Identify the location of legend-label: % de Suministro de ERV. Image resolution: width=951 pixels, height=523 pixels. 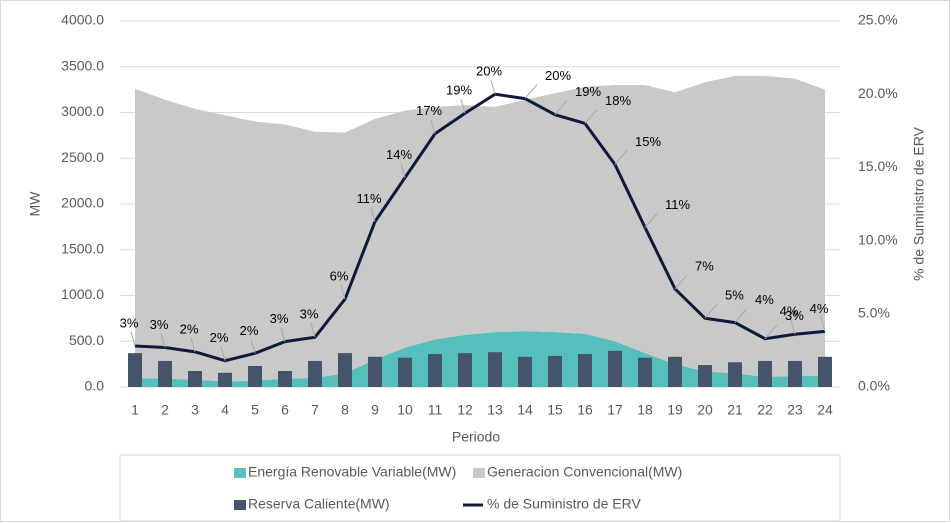
(564, 504).